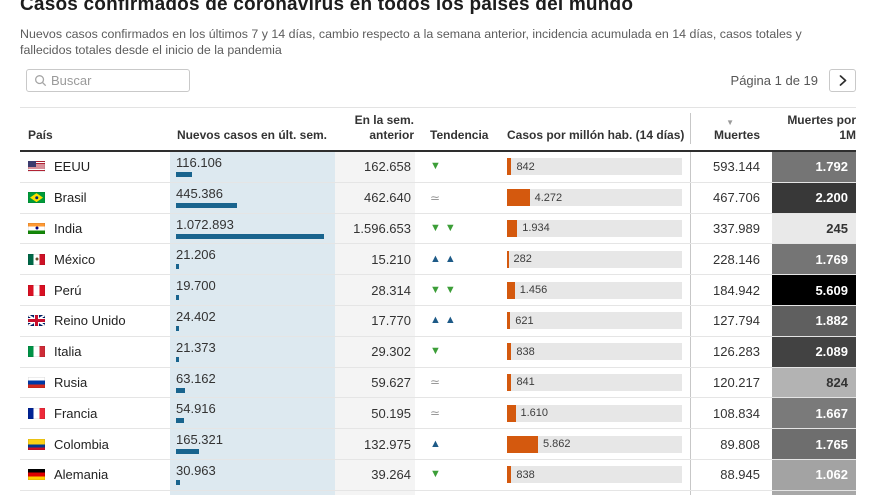  I want to click on column-header-previous-week: En la sem. anterior, so click(384, 127).